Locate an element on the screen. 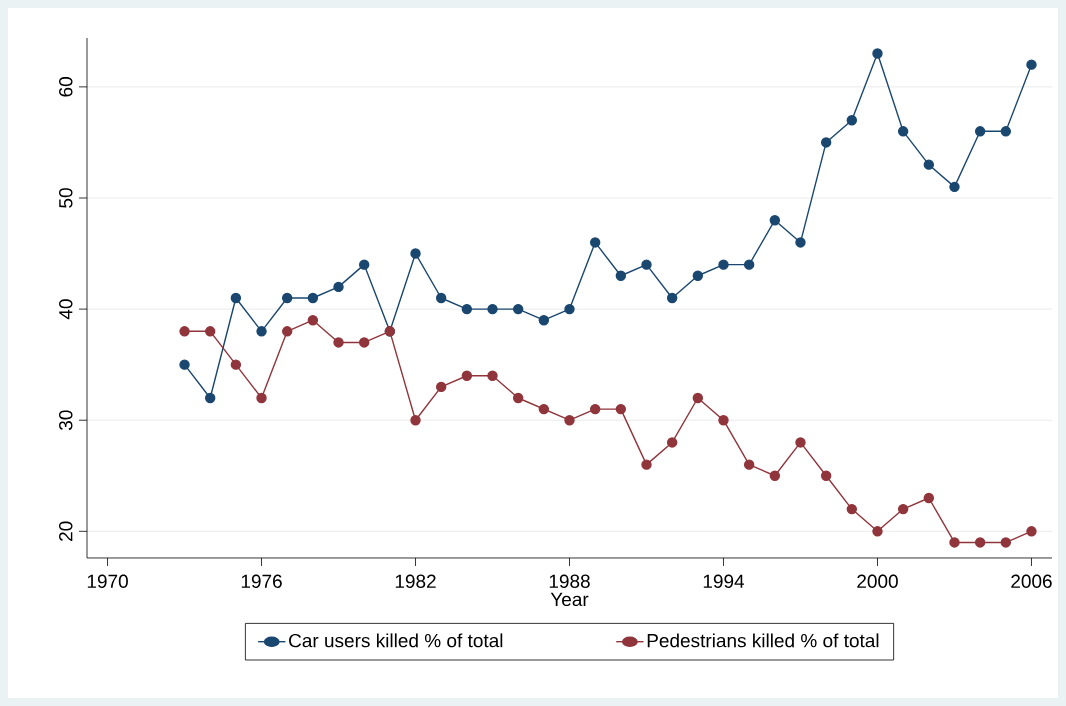  x-tick-label: 1976 is located at coordinates (261, 581).